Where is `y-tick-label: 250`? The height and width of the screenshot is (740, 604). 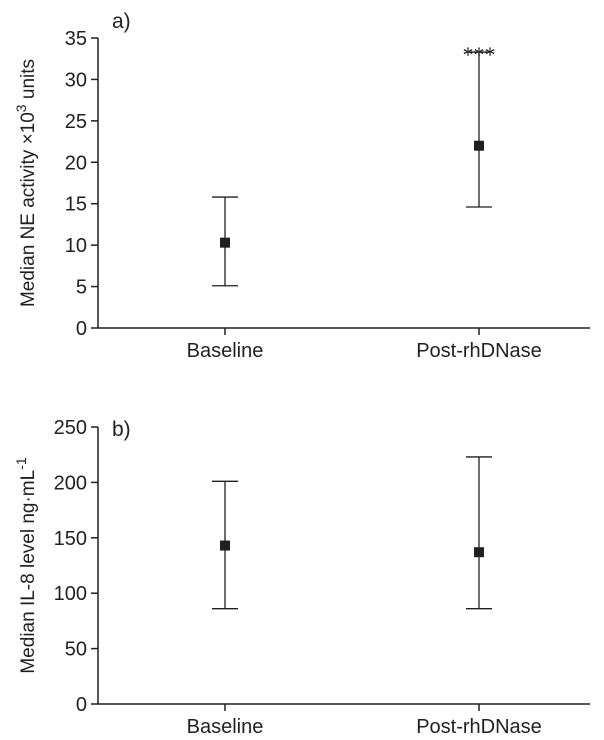 y-tick-label: 250 is located at coordinates (70, 428).